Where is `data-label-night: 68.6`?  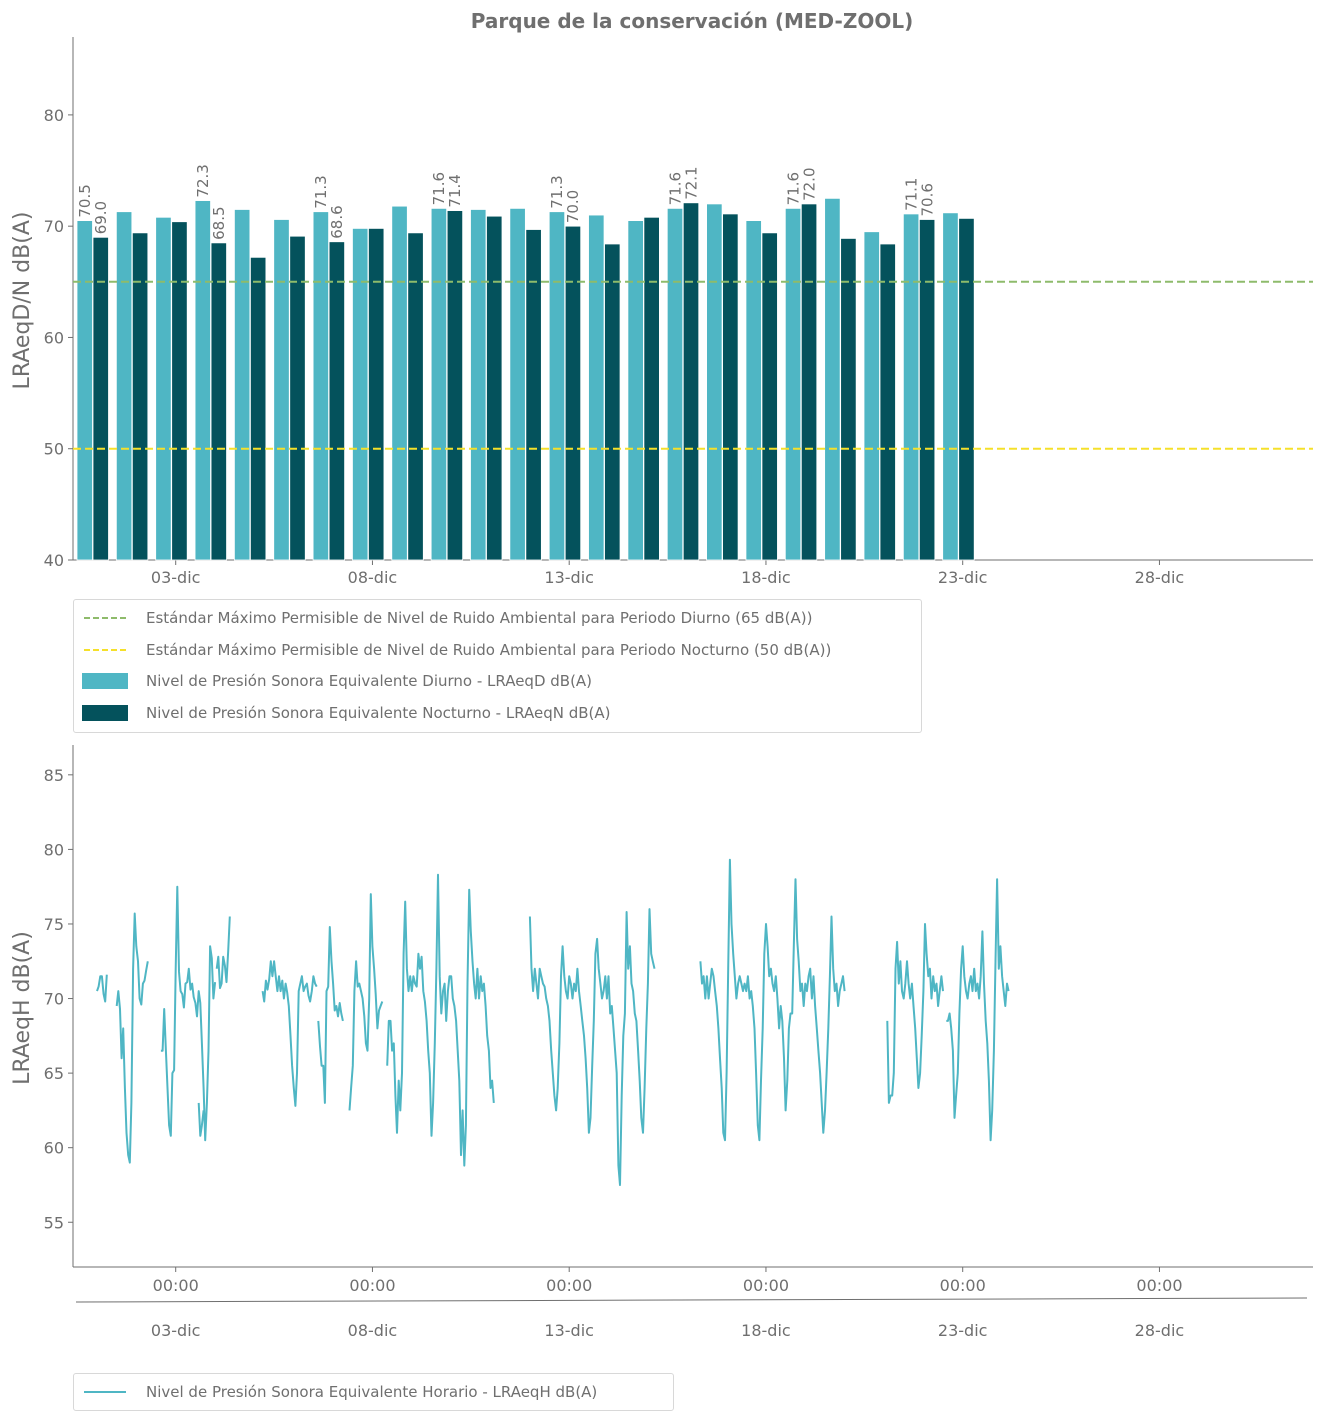 data-label-night: 68.6 is located at coordinates (337, 221).